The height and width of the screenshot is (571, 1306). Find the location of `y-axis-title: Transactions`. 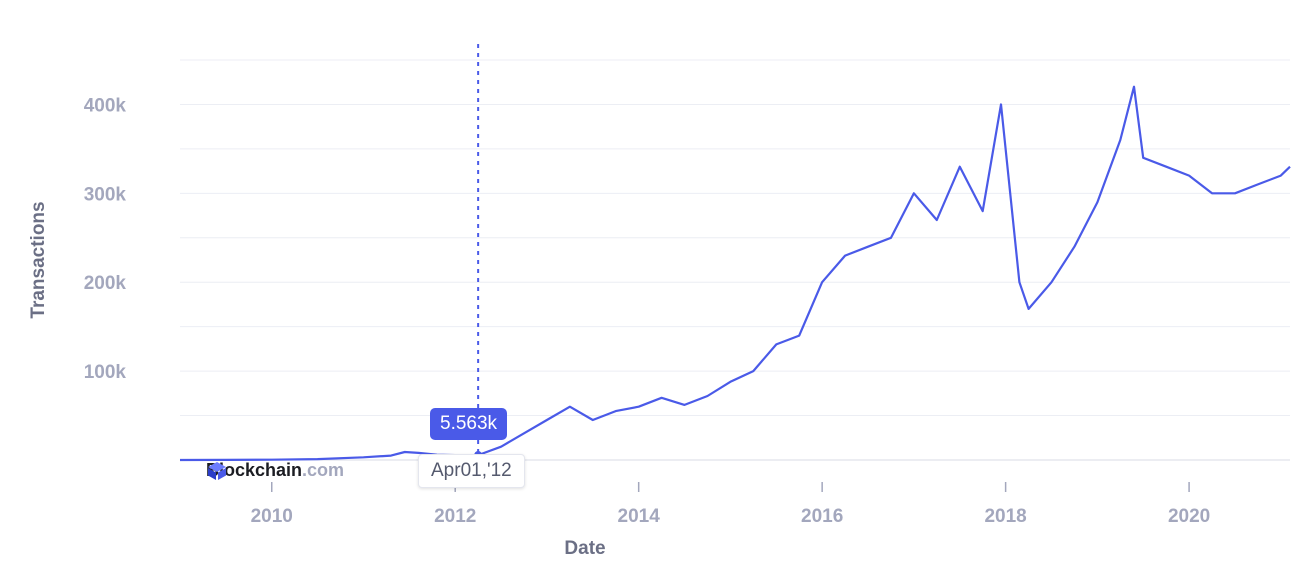

y-axis-title: Transactions is located at coordinates (38, 259).